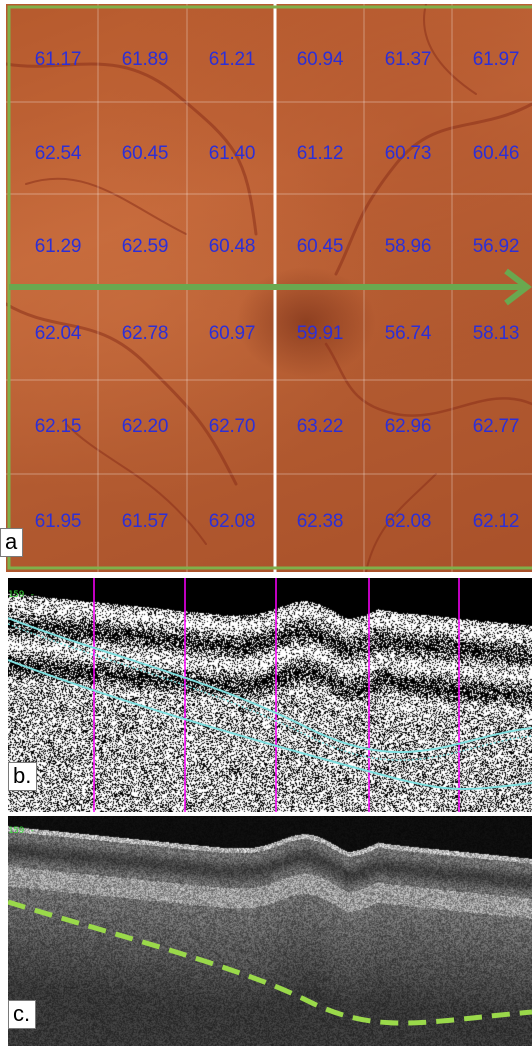  Describe the element at coordinates (496, 153) in the screenshot. I see `thickness-value: 60.46` at that location.